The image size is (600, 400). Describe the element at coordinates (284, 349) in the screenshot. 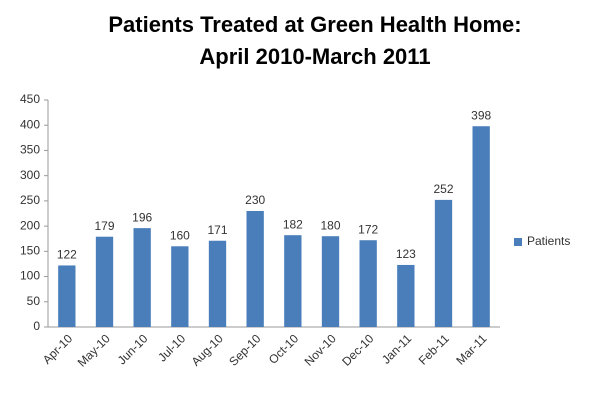

I see `x-tick-label: Oct-10` at that location.